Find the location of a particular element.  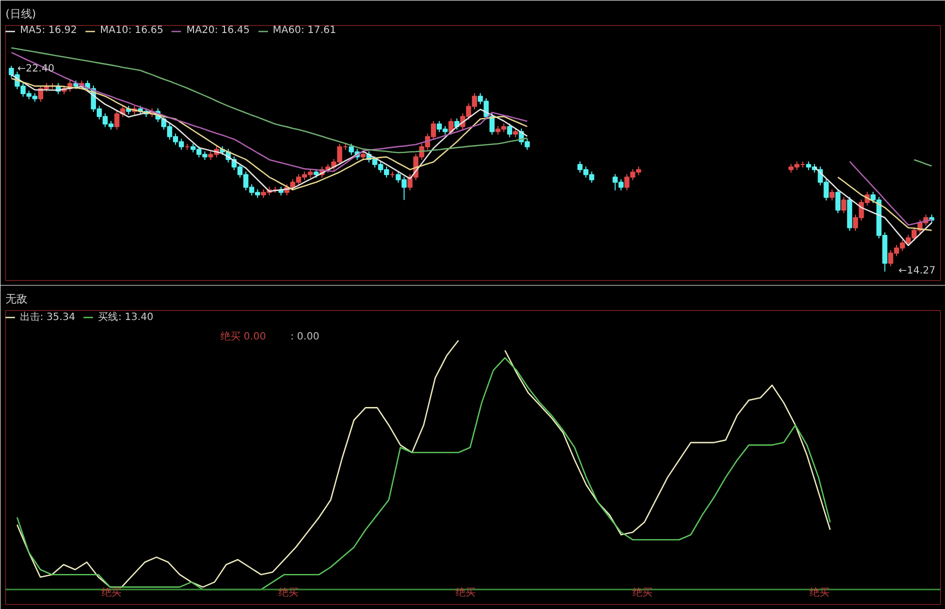

legend-label: MA20: 16.45 is located at coordinates (218, 30).